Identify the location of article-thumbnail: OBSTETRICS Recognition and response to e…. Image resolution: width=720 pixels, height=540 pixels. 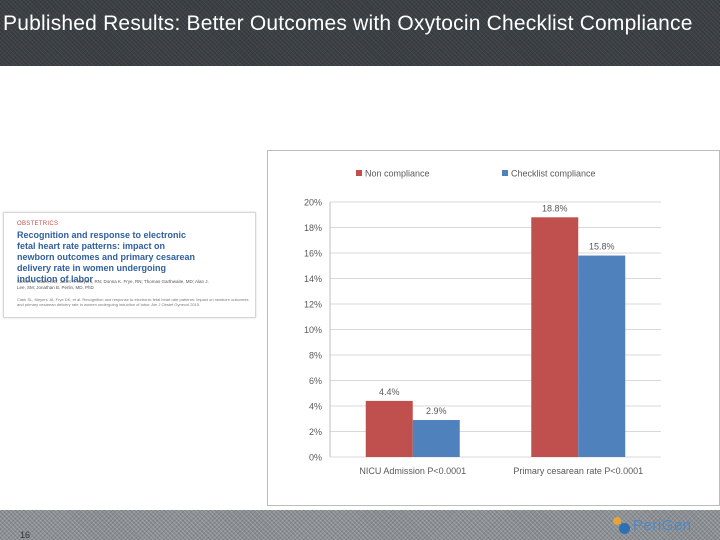
(129, 265).